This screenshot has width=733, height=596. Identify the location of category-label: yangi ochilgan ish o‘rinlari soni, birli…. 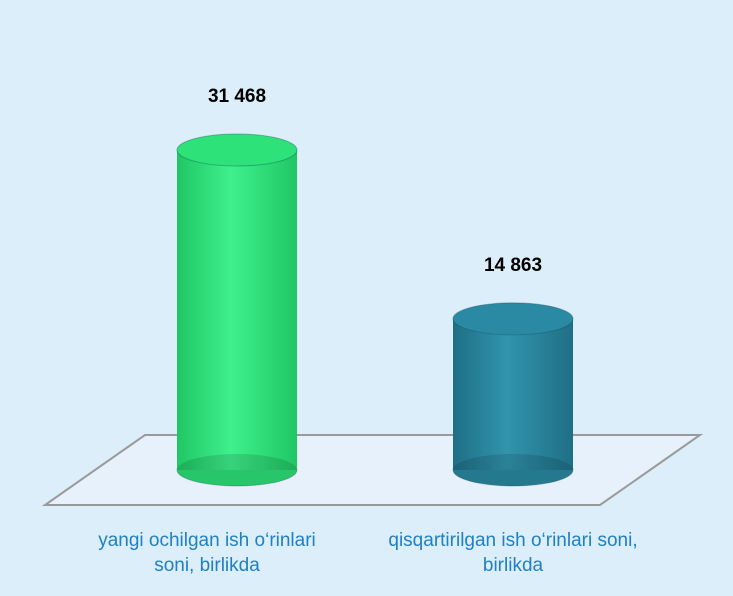
(207, 553).